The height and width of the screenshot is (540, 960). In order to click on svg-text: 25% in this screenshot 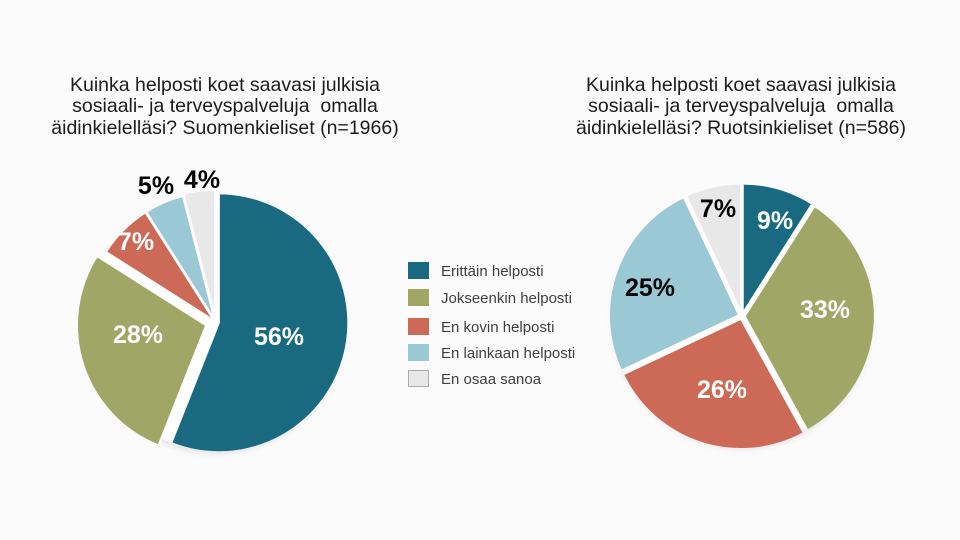, I will do `click(650, 288)`.